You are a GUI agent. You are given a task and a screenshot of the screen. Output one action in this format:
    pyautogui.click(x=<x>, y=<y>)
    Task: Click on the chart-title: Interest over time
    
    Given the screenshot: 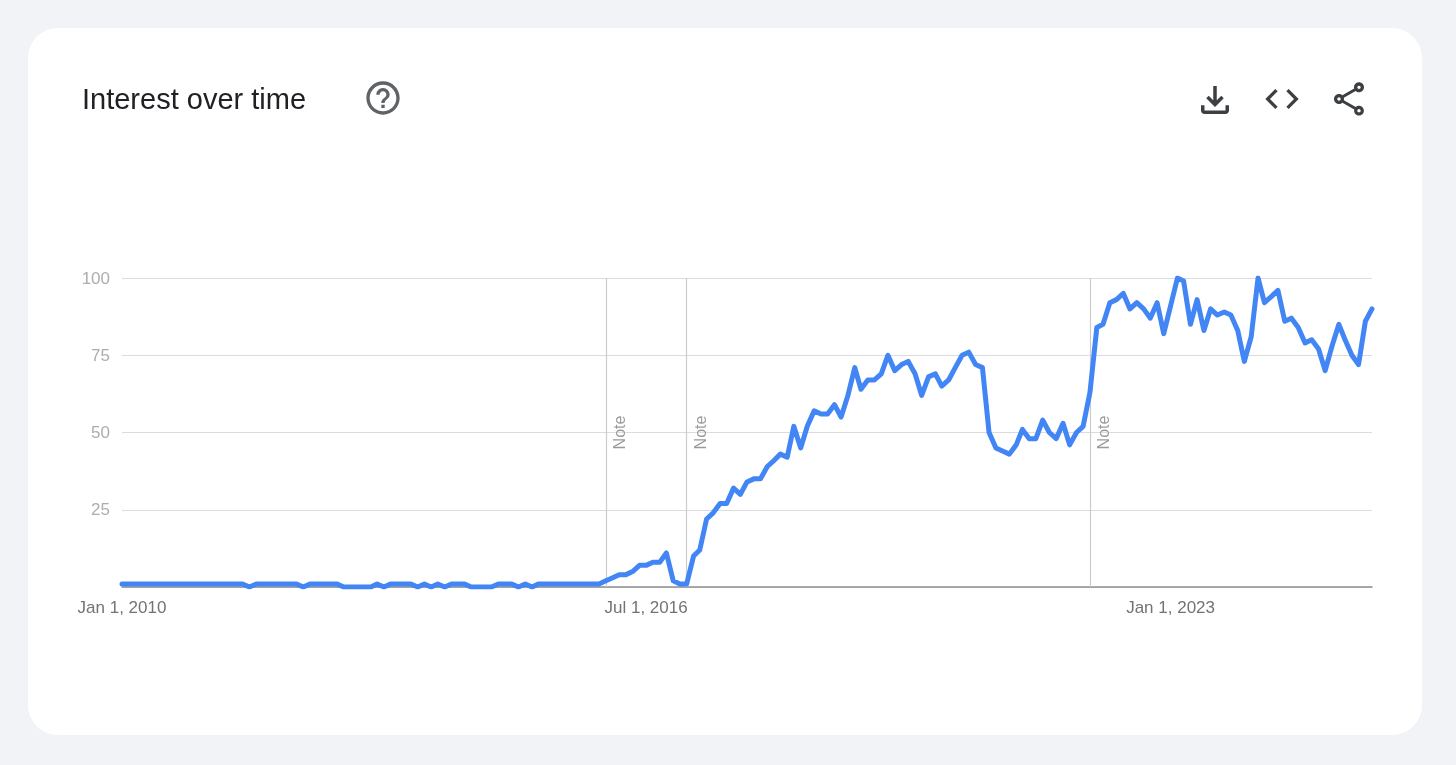 What is the action you would take?
    pyautogui.click(x=194, y=99)
    